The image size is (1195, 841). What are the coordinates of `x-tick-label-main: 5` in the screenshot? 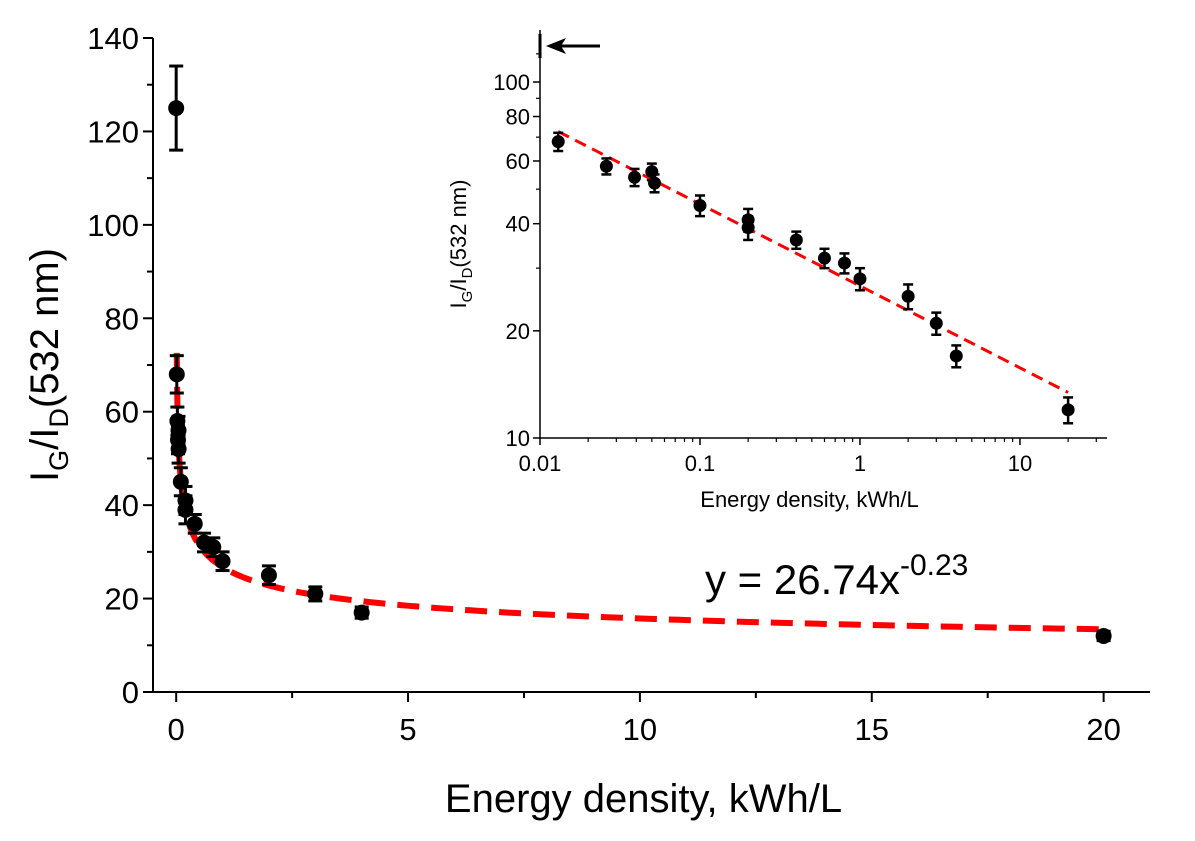 It's located at (407, 729).